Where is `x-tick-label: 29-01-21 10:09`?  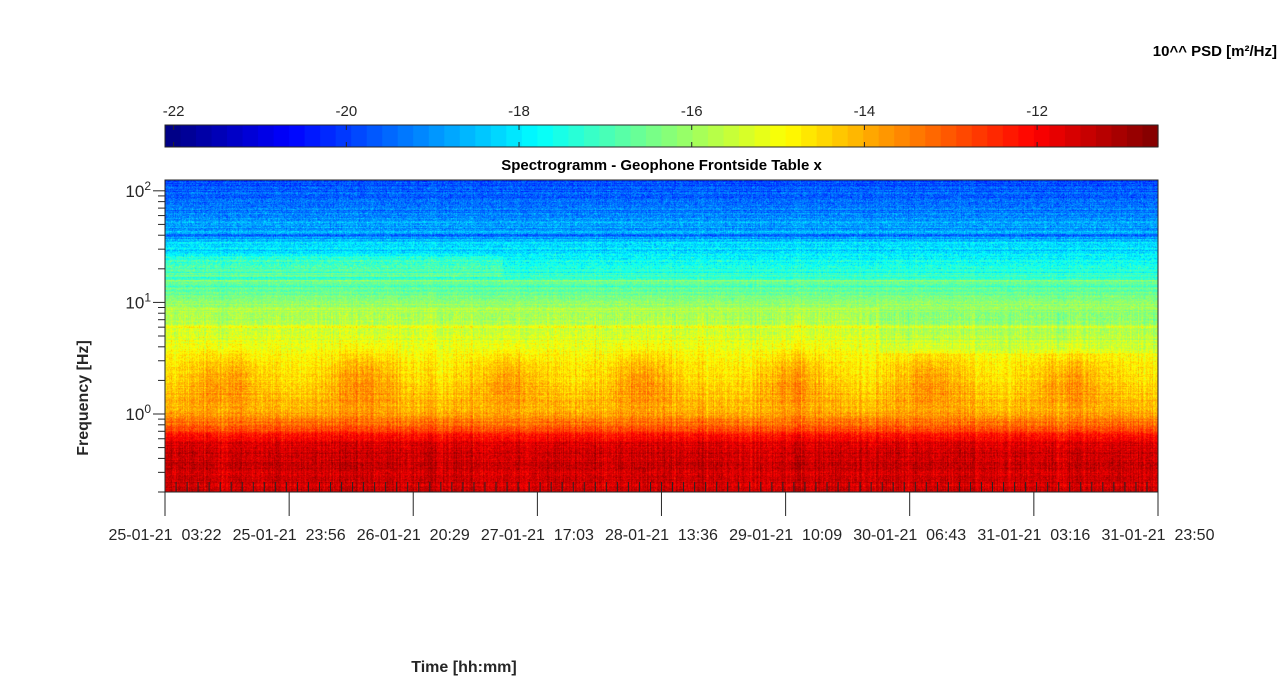 x-tick-label: 29-01-21 10:09 is located at coordinates (785, 535).